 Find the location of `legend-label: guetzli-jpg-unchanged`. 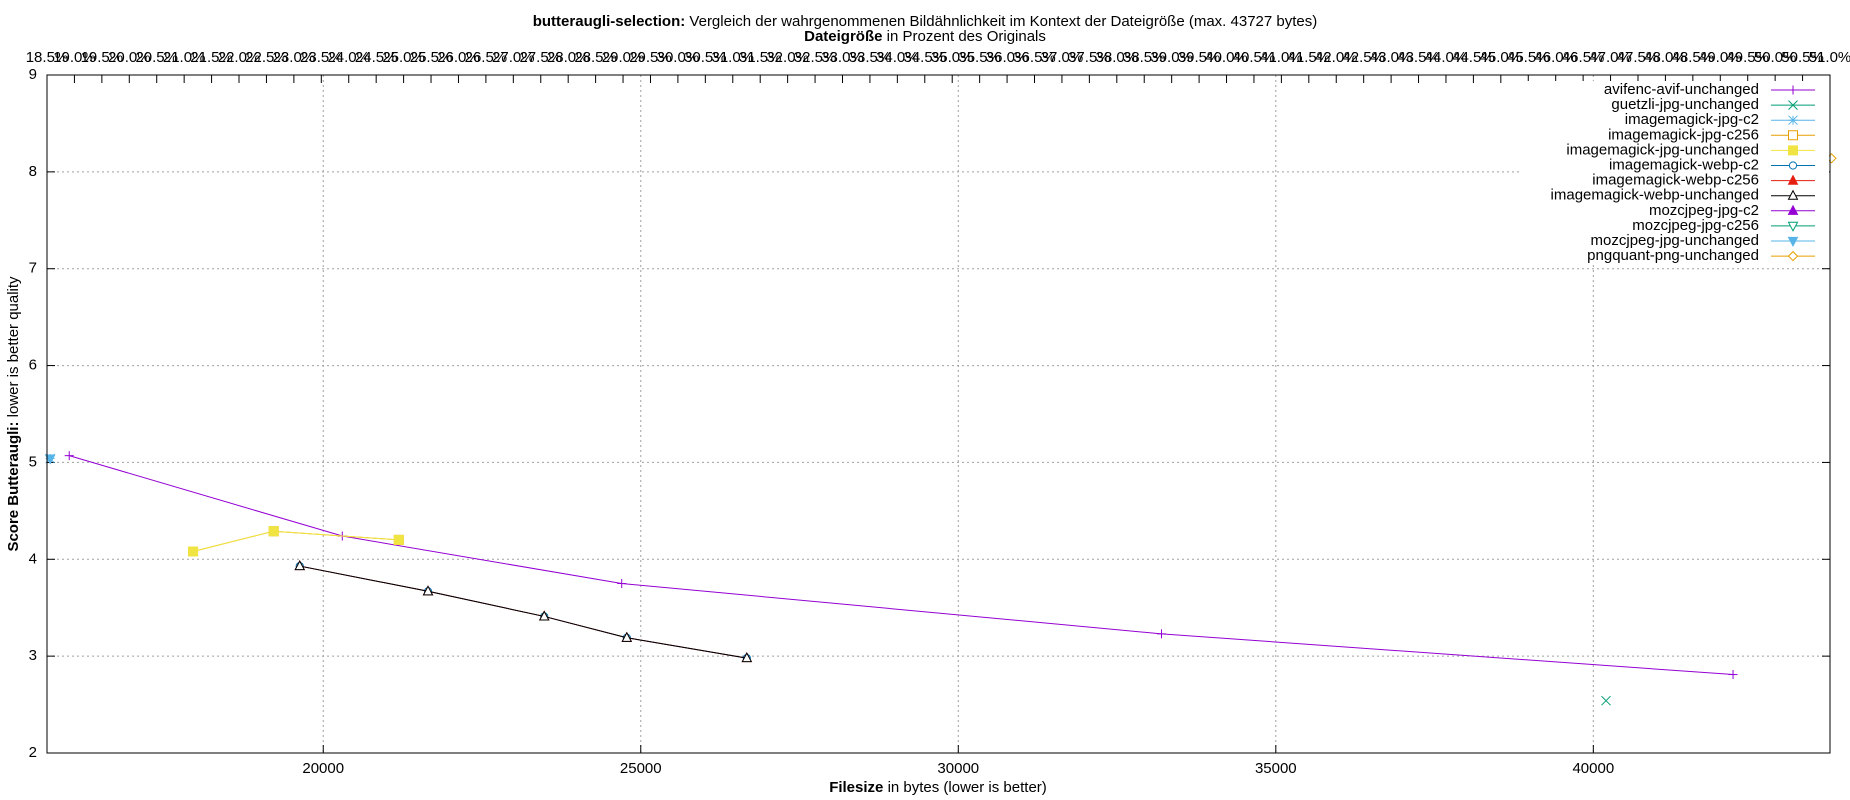

legend-label: guetzli-jpg-unchanged is located at coordinates (1685, 104).